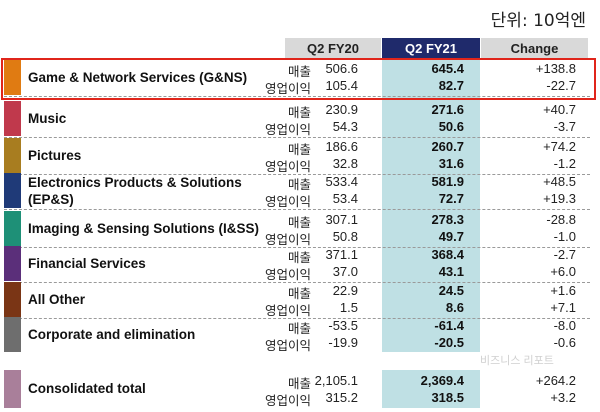 This screenshot has width=600, height=412. Describe the element at coordinates (135, 191) in the screenshot. I see `segment-name: Electronics Products & Solutions (EP&S)` at that location.